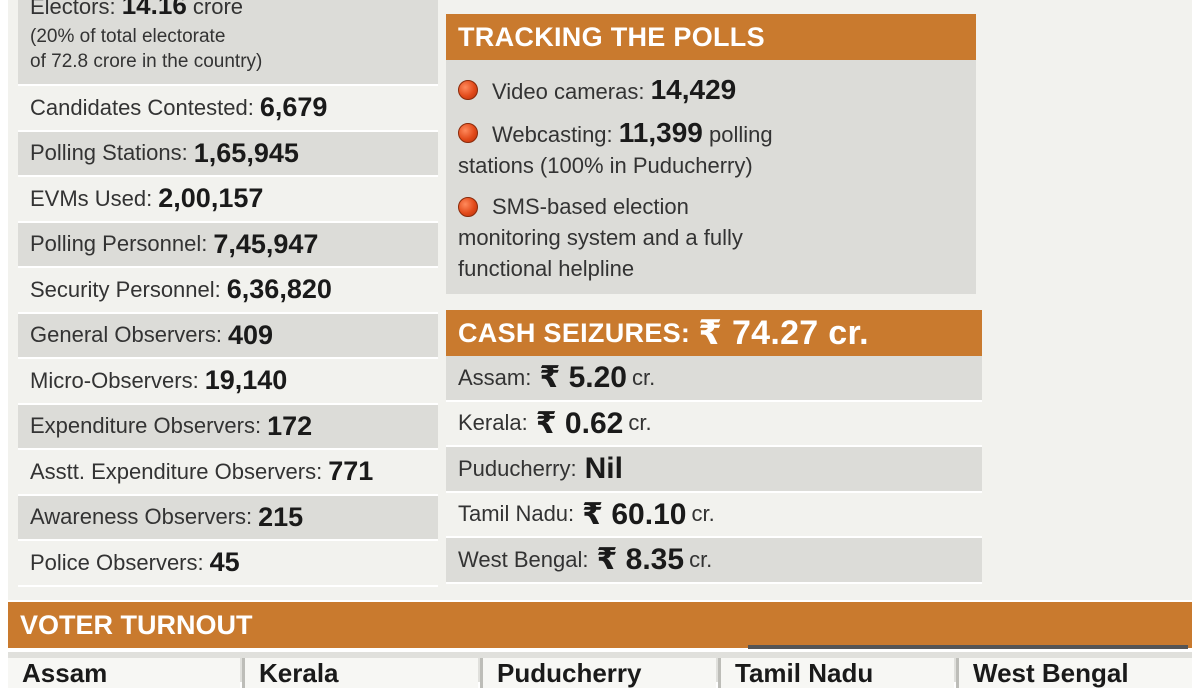 This screenshot has width=1200, height=688. I want to click on cash-row-puducherry: Puducherry: Nil, so click(714, 470).